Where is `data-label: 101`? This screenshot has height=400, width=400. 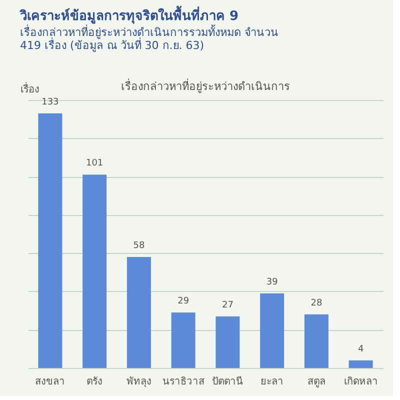
data-label: 101 is located at coordinates (95, 163).